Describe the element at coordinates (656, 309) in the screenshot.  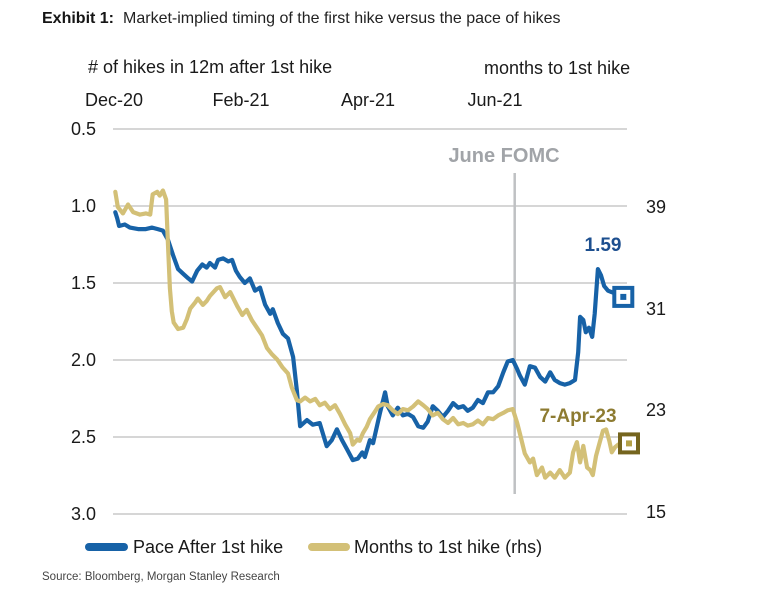
I see `right-tick-31: 31` at that location.